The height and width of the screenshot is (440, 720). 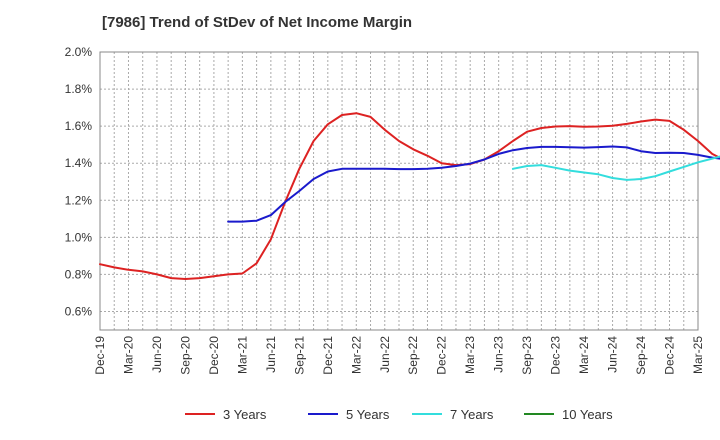 I want to click on legend-label: 5 Years, so click(x=368, y=414).